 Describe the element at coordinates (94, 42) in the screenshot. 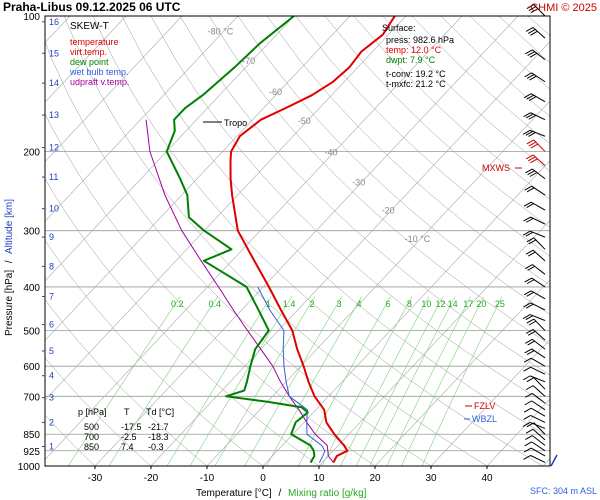

I see `legend-temperature: temperature` at that location.